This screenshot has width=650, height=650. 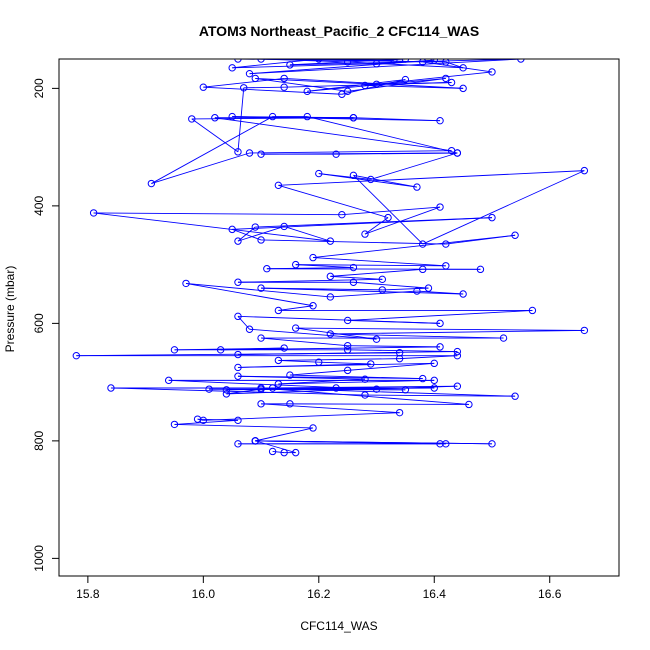 I want to click on x-tick-label: 16.0, so click(x=204, y=594).